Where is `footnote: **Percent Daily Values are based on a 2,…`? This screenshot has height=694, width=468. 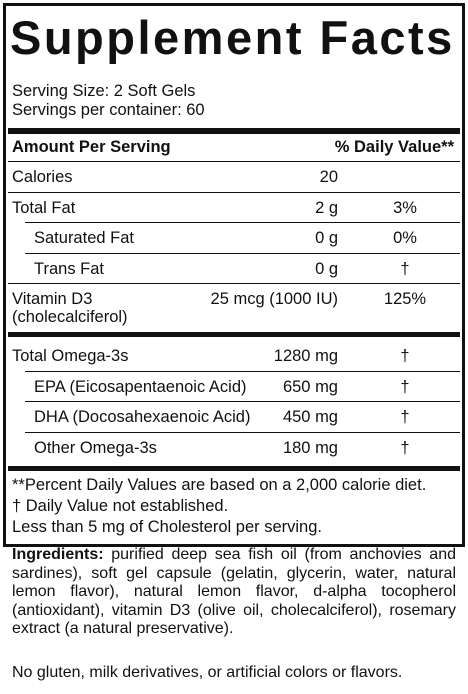
footnote: **Percent Daily Values are based on a 2,… is located at coordinates (219, 485).